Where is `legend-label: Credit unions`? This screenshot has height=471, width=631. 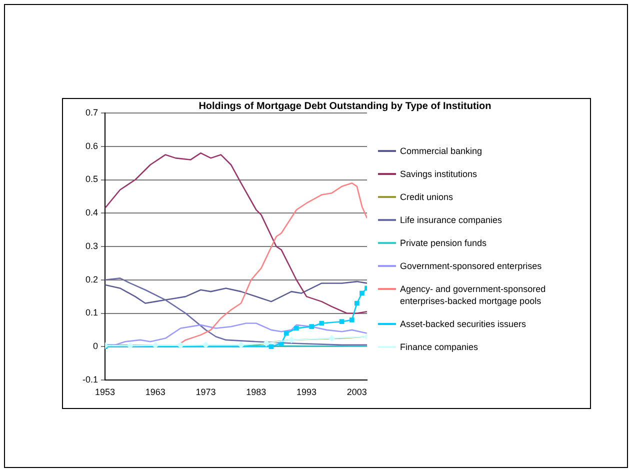 legend-label: Credit unions is located at coordinates (427, 197).